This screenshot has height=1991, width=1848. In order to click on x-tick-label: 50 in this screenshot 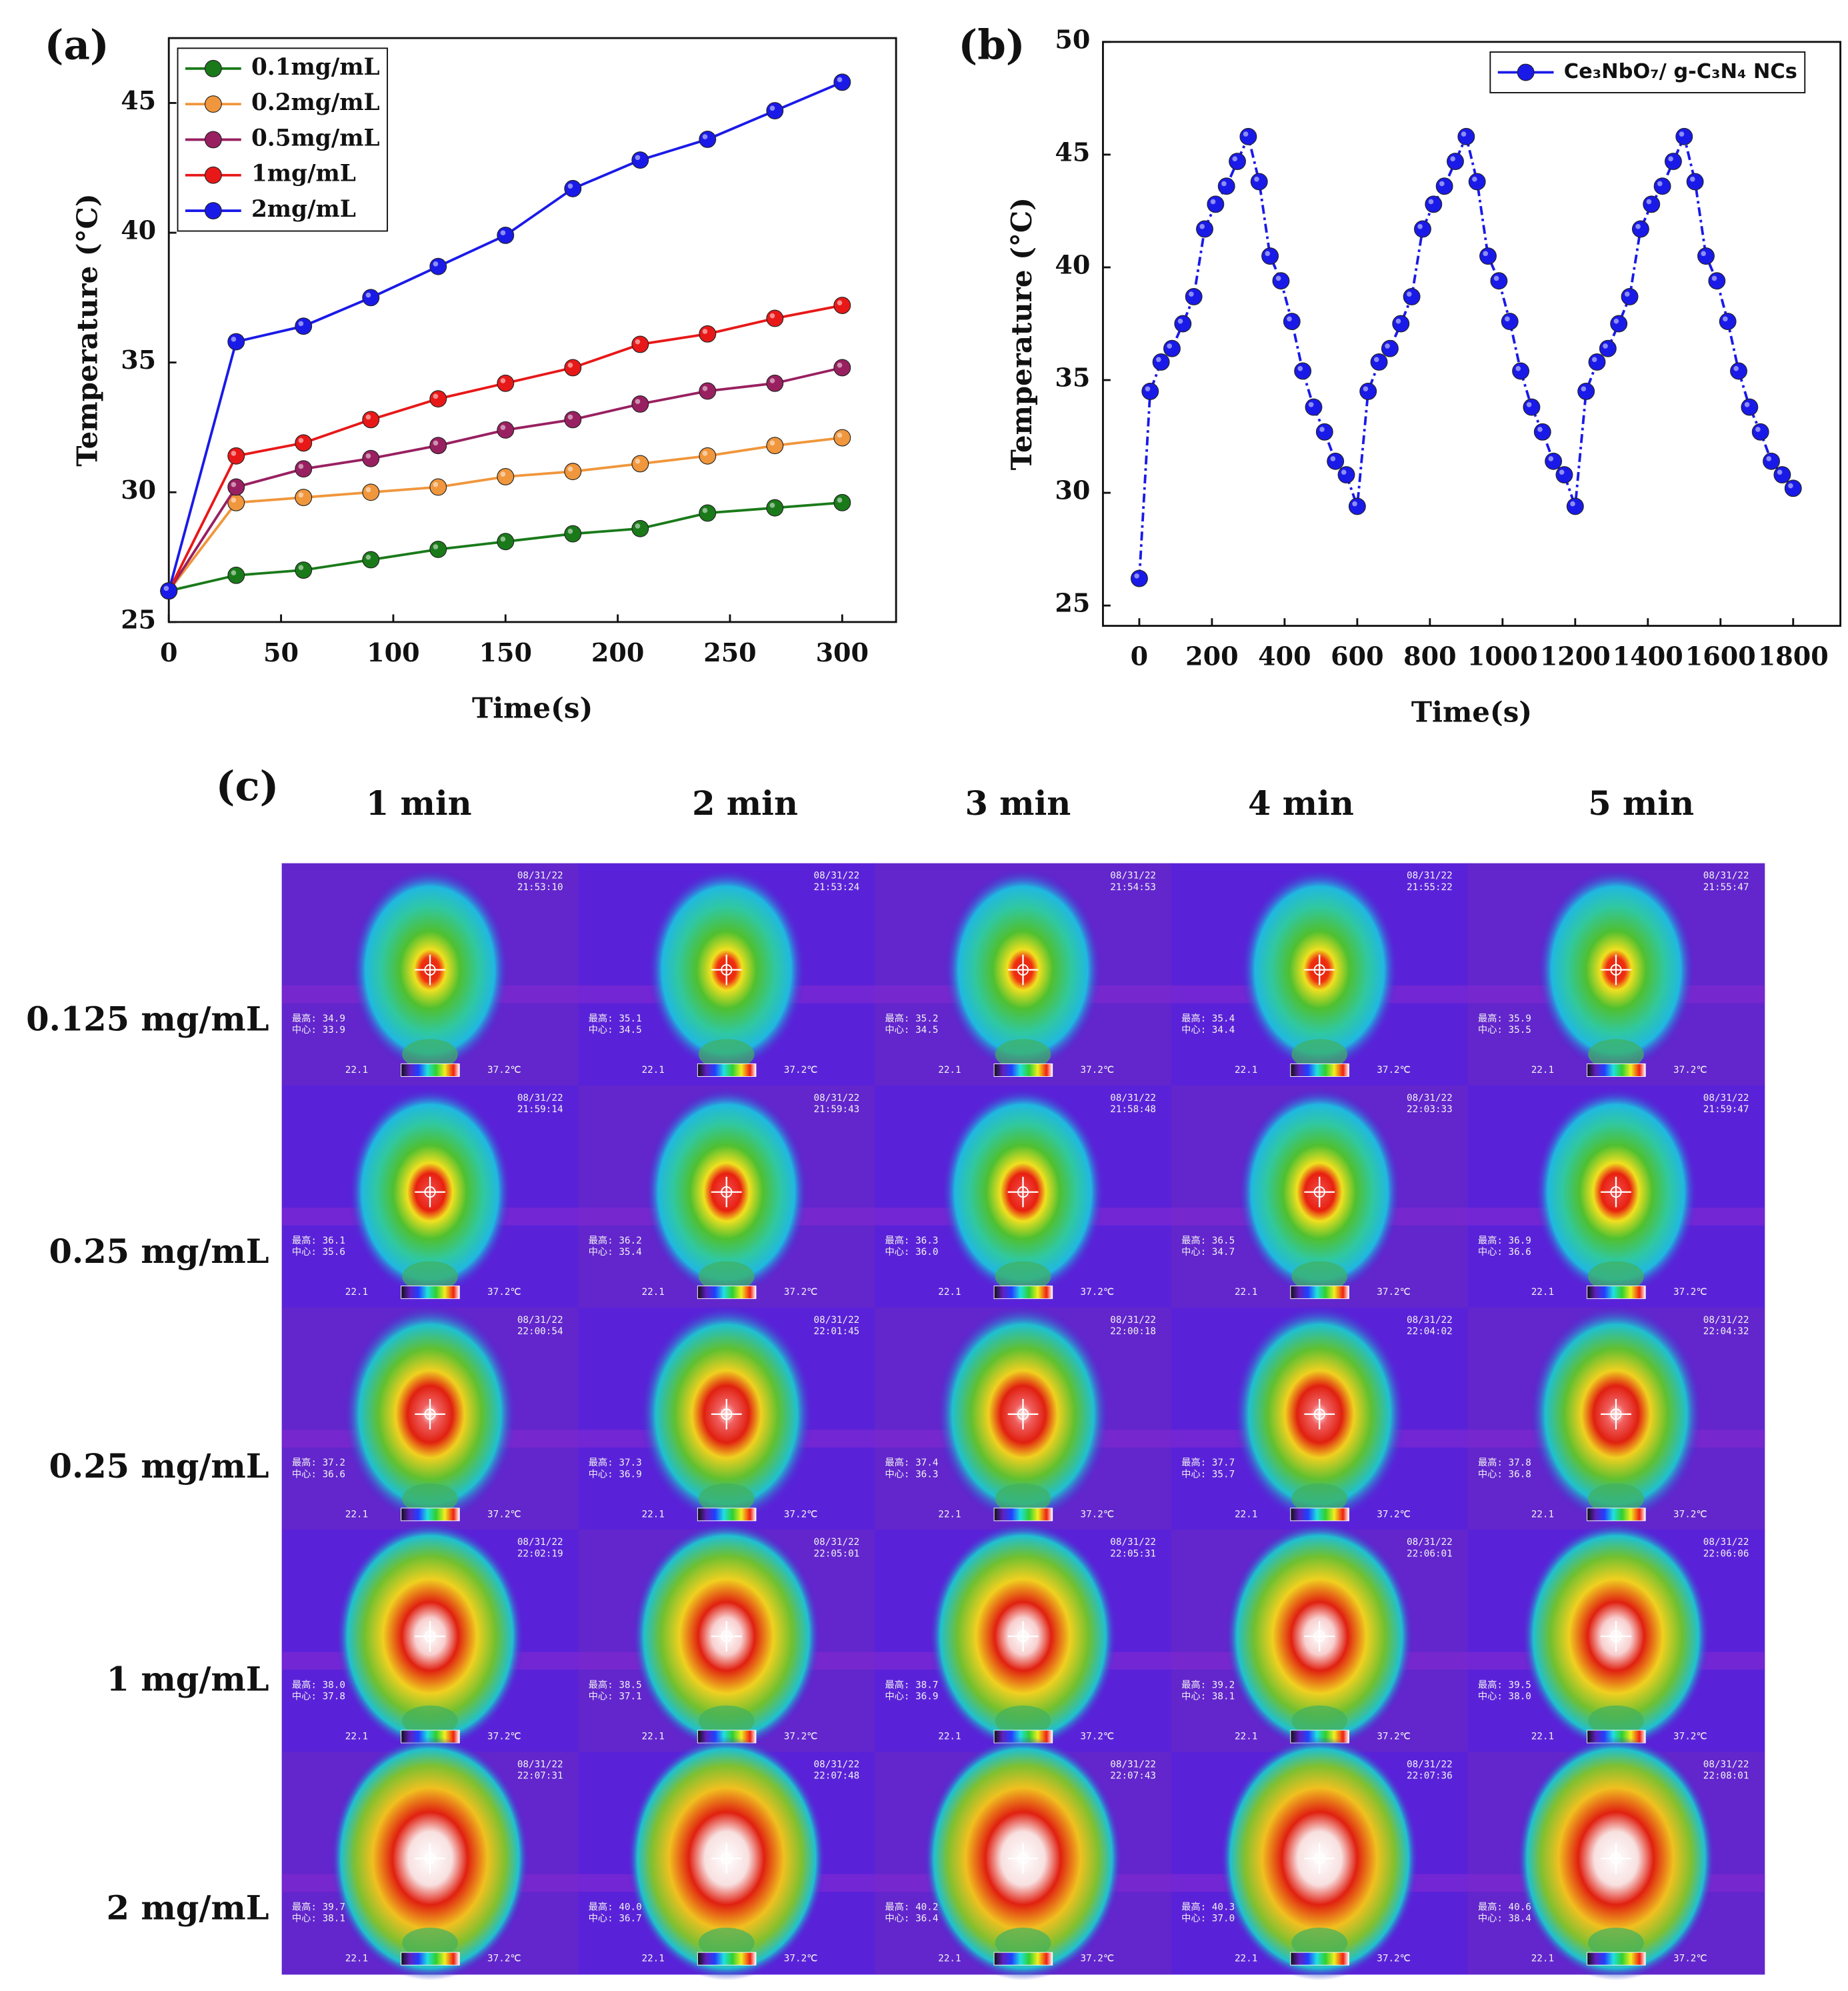, I will do `click(281, 652)`.